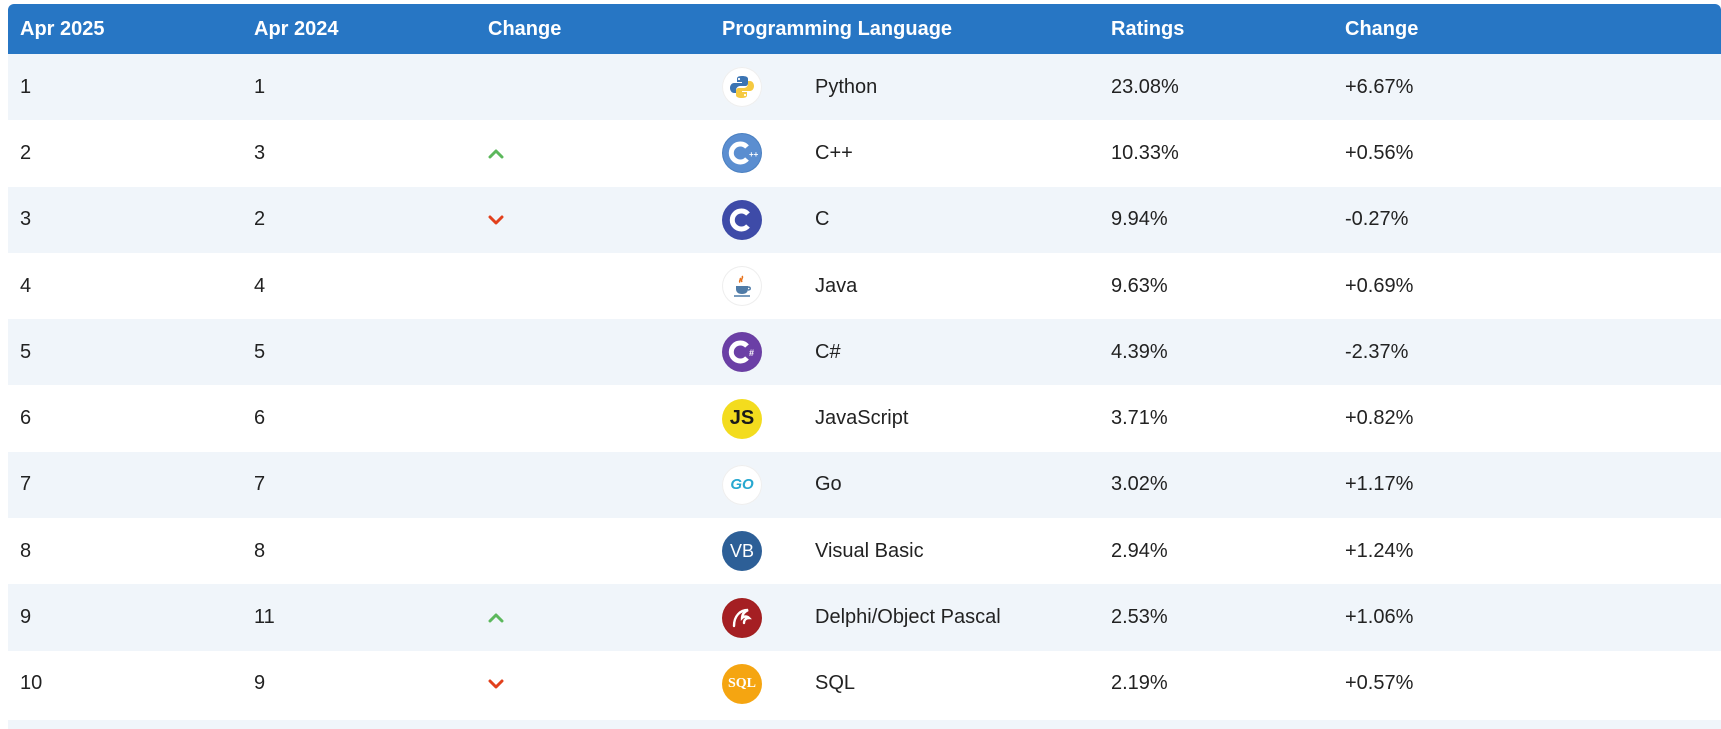 The height and width of the screenshot is (729, 1721). Describe the element at coordinates (26, 86) in the screenshot. I see `current-rank: 1` at that location.